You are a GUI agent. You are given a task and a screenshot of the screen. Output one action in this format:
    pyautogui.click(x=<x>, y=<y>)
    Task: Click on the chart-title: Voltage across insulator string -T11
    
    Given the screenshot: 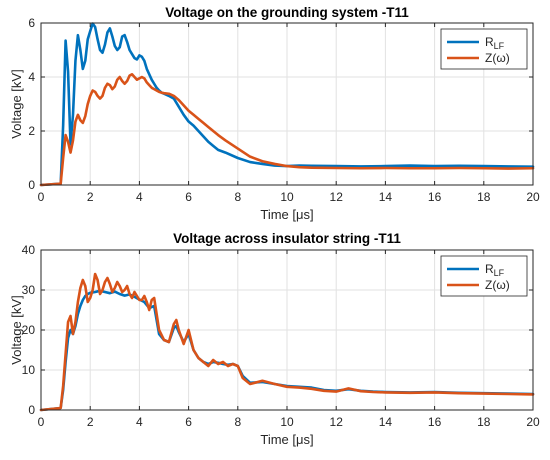 What is the action you would take?
    pyautogui.click(x=287, y=238)
    